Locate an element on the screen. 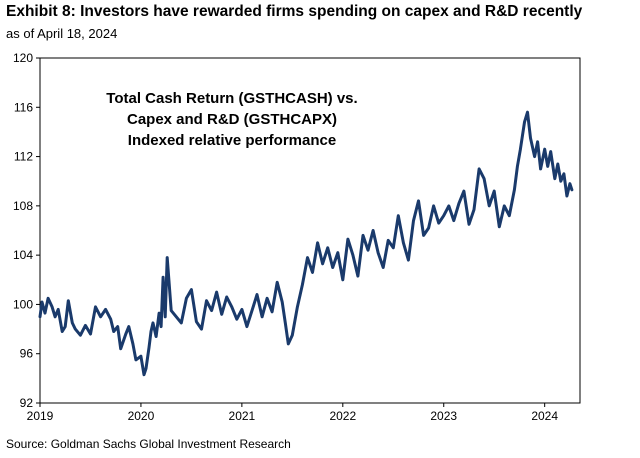  x-axis: 2019 2020 2021 2022 2023 2024 is located at coordinates (292, 413).